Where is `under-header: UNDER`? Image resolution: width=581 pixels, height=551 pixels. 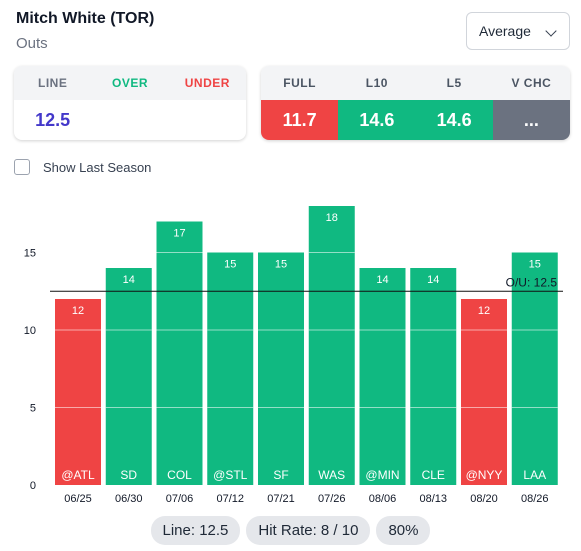 under-header: UNDER is located at coordinates (207, 83).